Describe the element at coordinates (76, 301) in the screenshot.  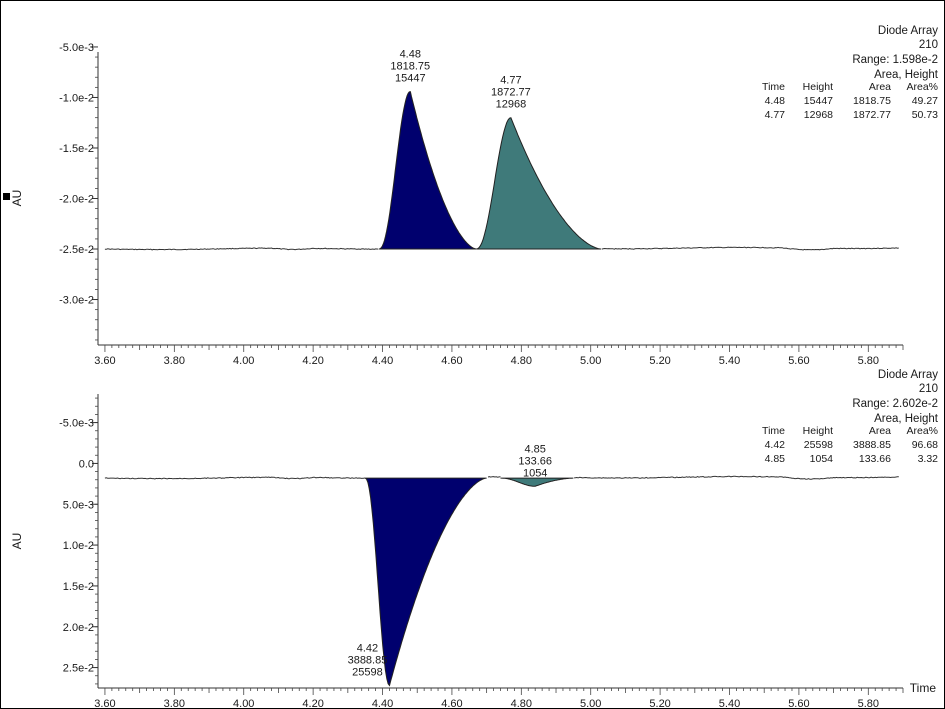
I see `top-y-tick-label: -3.0e-2` at that location.